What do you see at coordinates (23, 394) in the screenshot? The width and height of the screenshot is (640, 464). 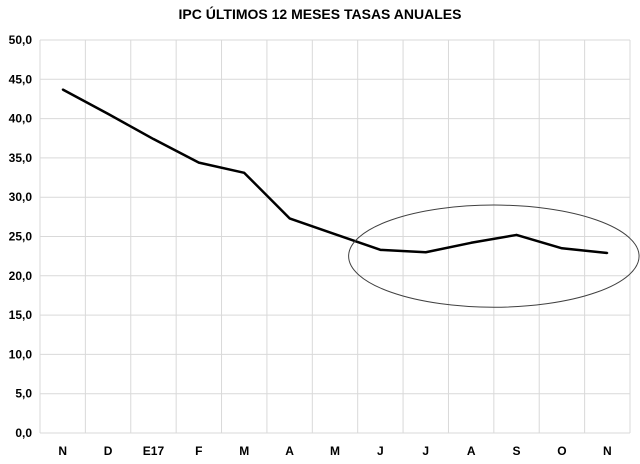 I see `y-tick-label: 5,0` at bounding box center [23, 394].